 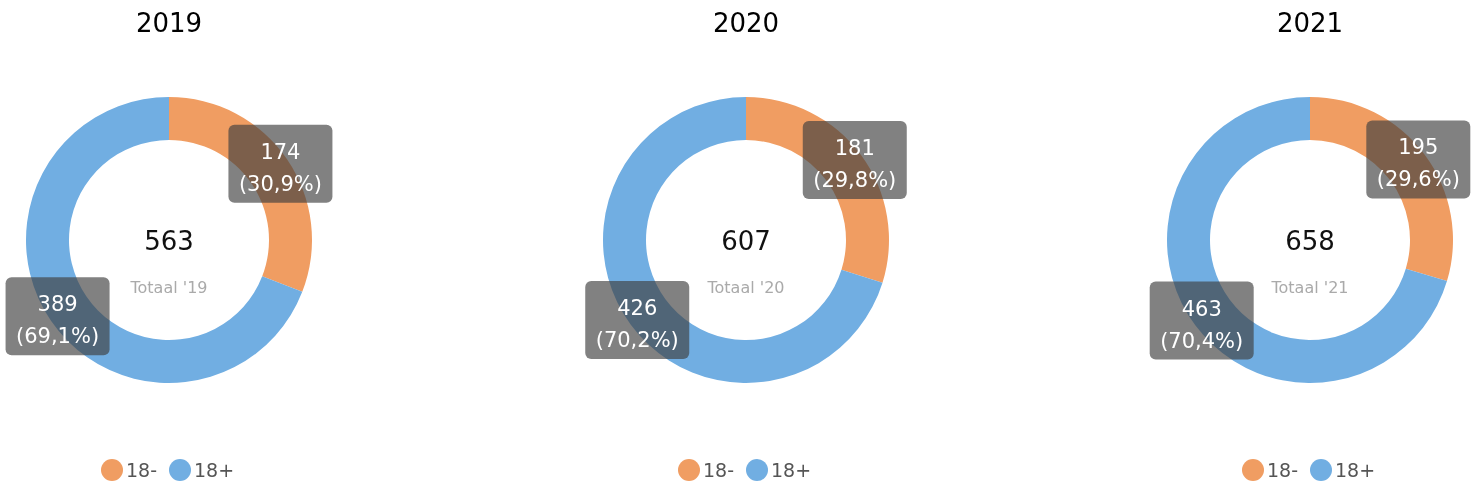 What do you see at coordinates (280, 167) in the screenshot?
I see `data-label: 174 (30,9%)` at bounding box center [280, 167].